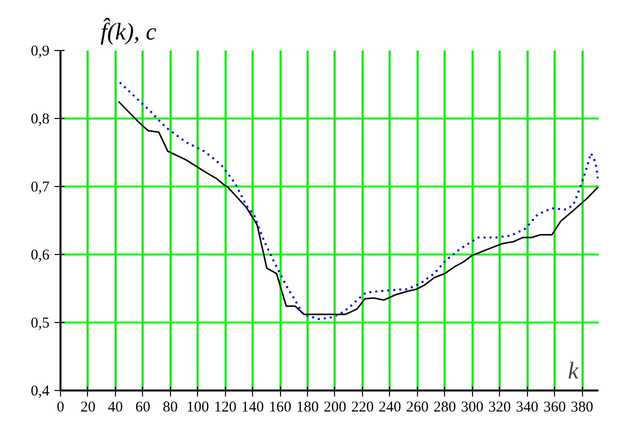 This screenshot has height=428, width=617. Describe the element at coordinates (142, 408) in the screenshot. I see `x-tick-label: 60` at that location.